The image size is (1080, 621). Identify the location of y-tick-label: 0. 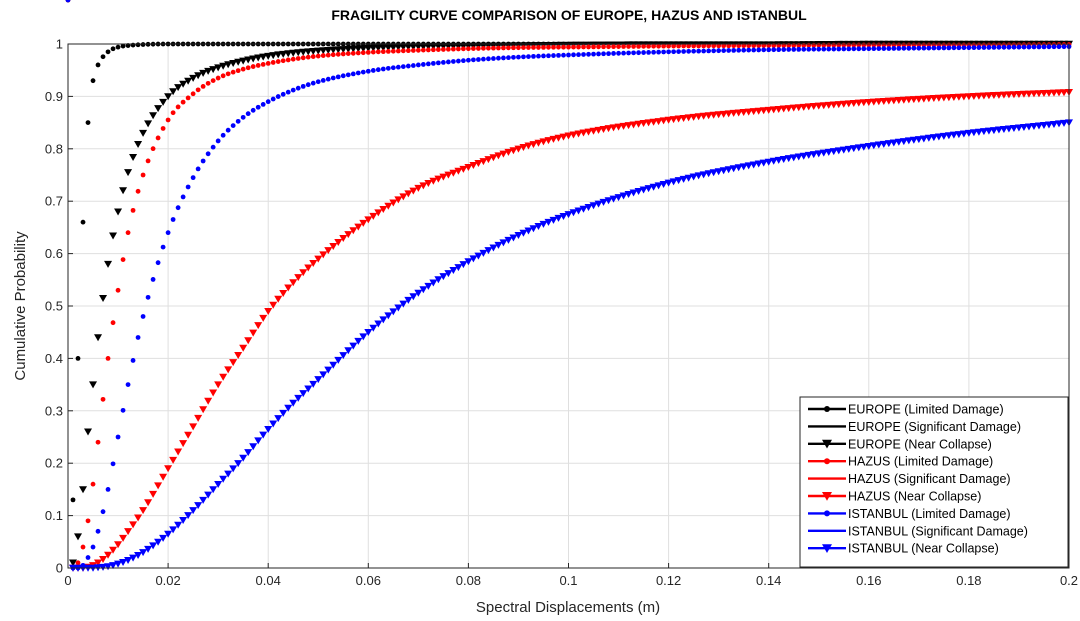
(59, 568).